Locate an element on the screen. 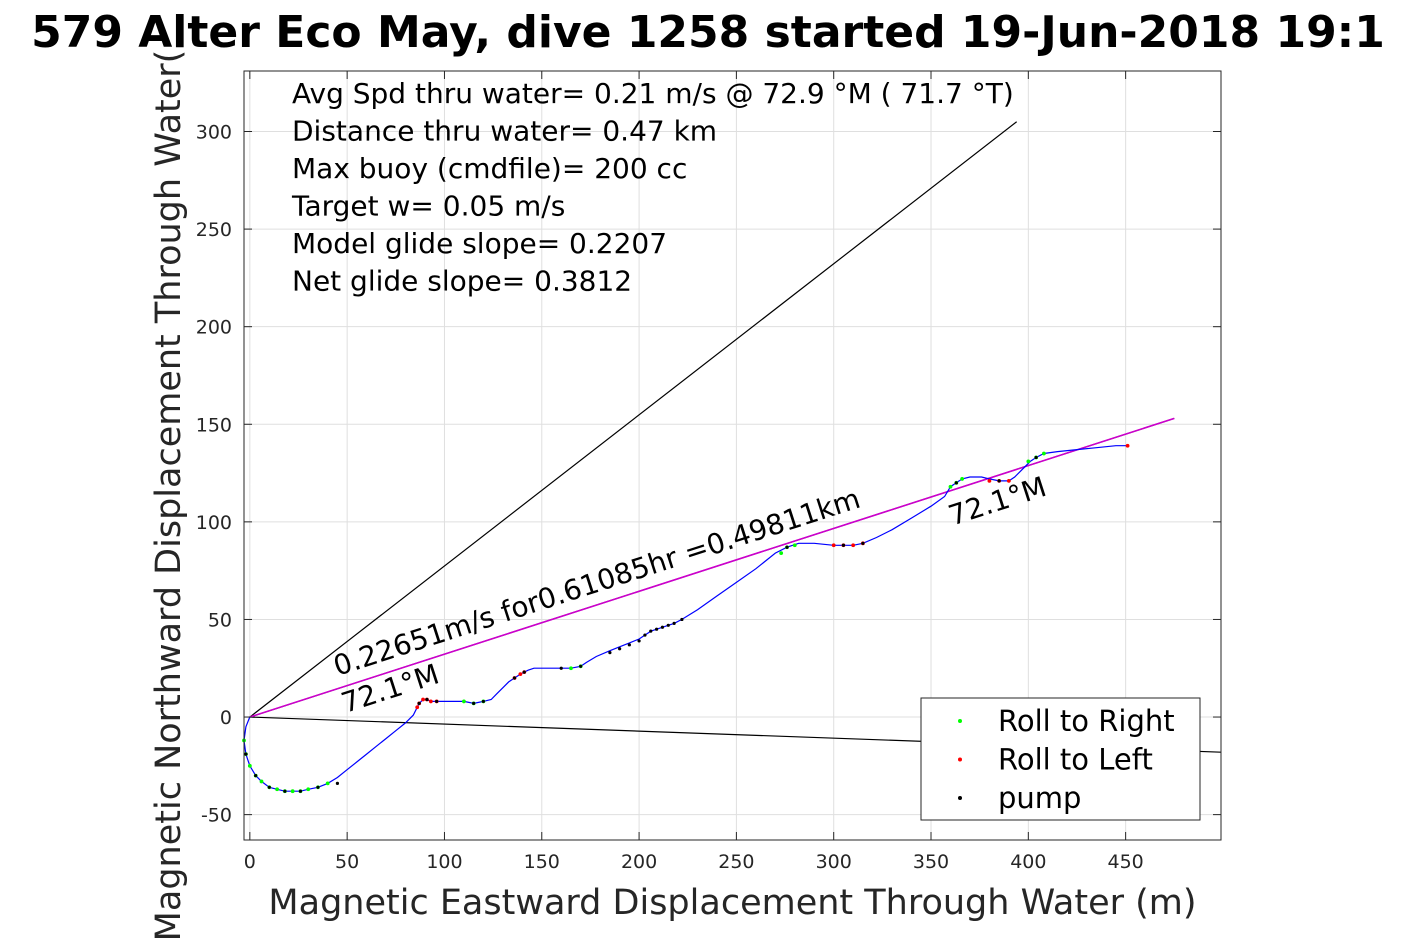  y-tick-label: 200 is located at coordinates (214, 328).